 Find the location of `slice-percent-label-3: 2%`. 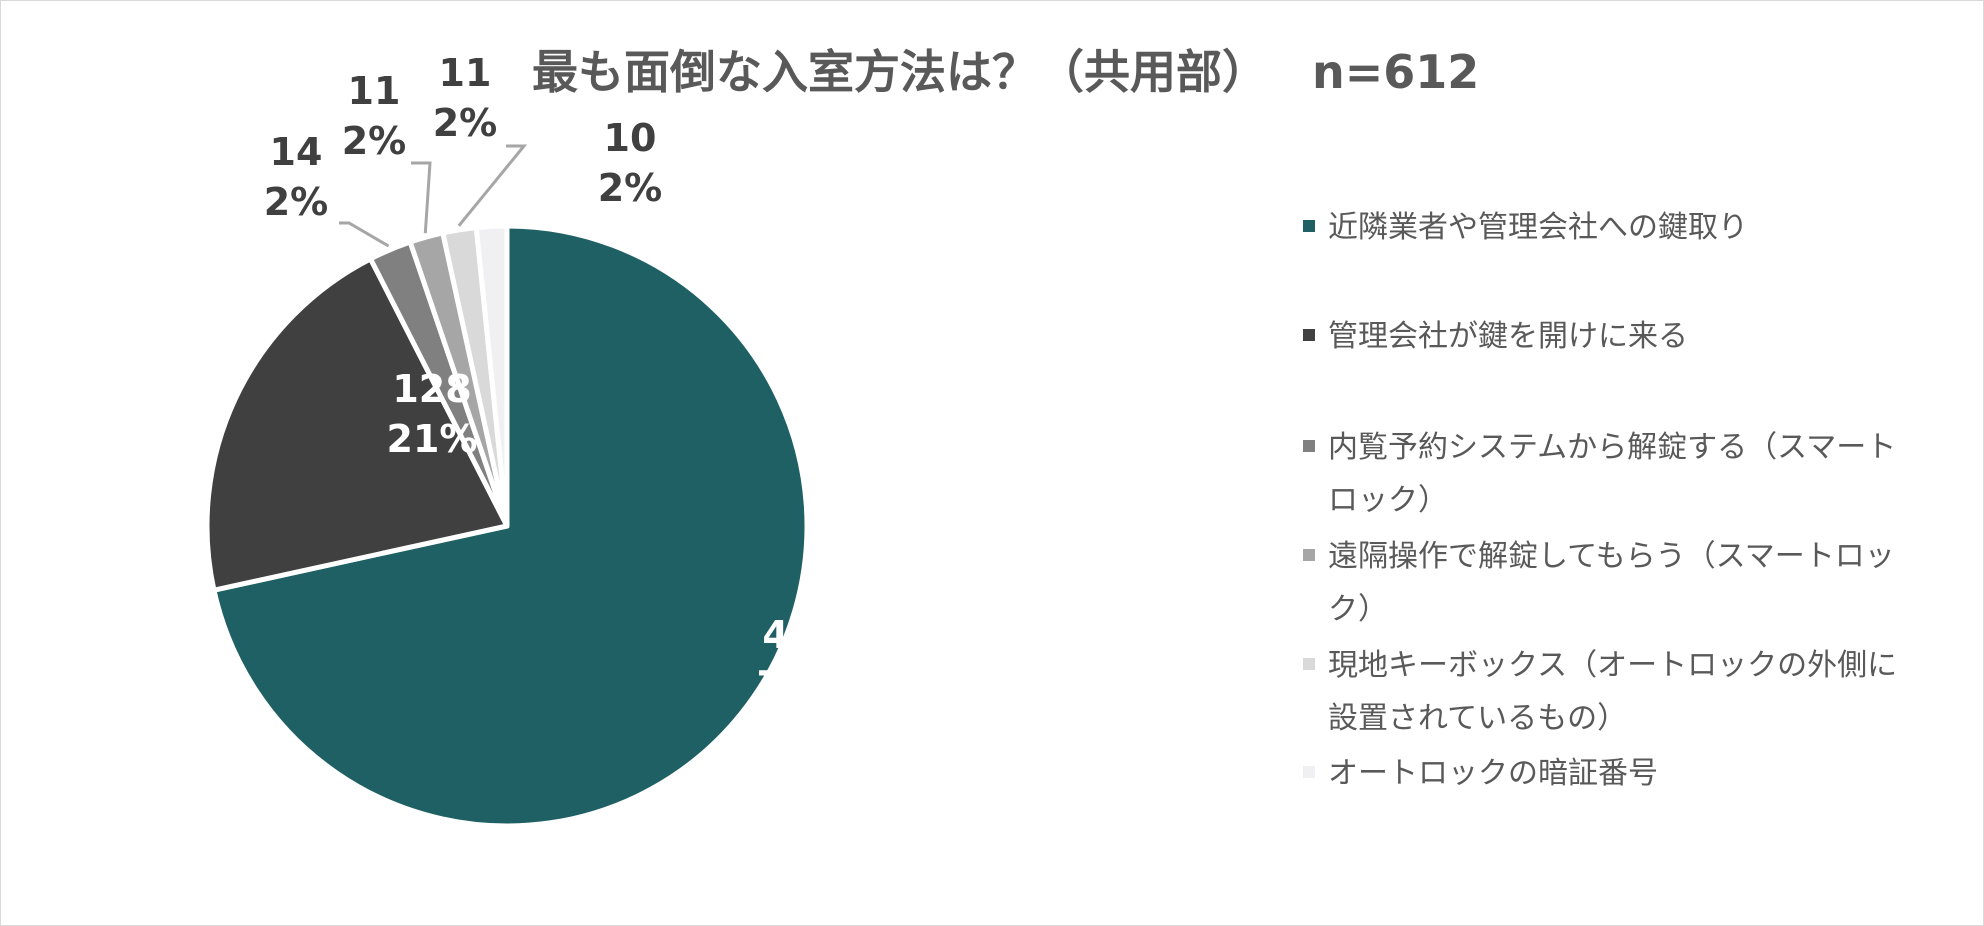

slice-percent-label-3: 2% is located at coordinates (296, 202).